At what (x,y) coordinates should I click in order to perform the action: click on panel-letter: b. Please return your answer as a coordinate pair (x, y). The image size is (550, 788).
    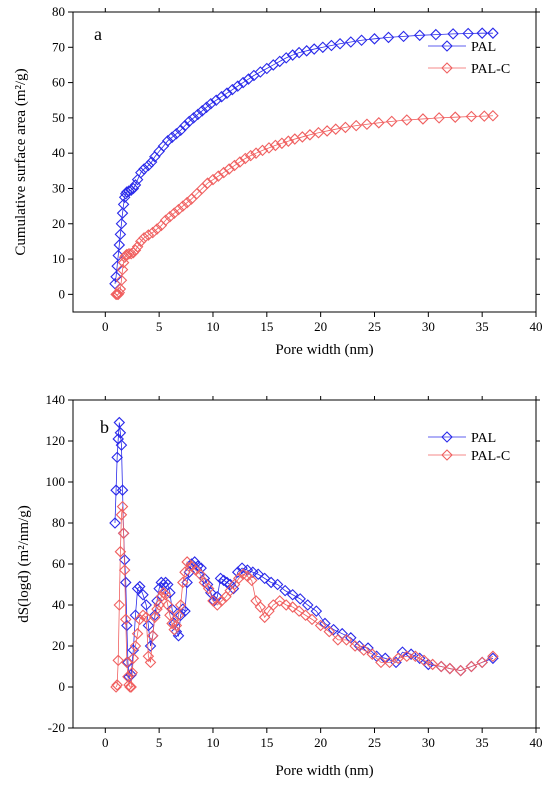
    Looking at the image, I should click on (104, 427).